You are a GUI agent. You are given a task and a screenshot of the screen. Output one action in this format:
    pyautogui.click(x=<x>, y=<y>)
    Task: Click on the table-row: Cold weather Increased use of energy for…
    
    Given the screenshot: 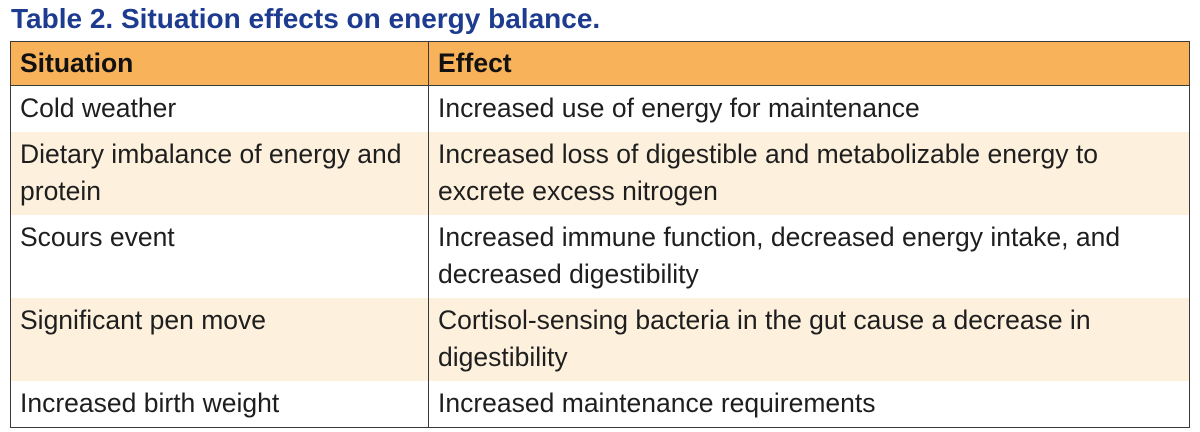 What is the action you would take?
    pyautogui.click(x=600, y=108)
    